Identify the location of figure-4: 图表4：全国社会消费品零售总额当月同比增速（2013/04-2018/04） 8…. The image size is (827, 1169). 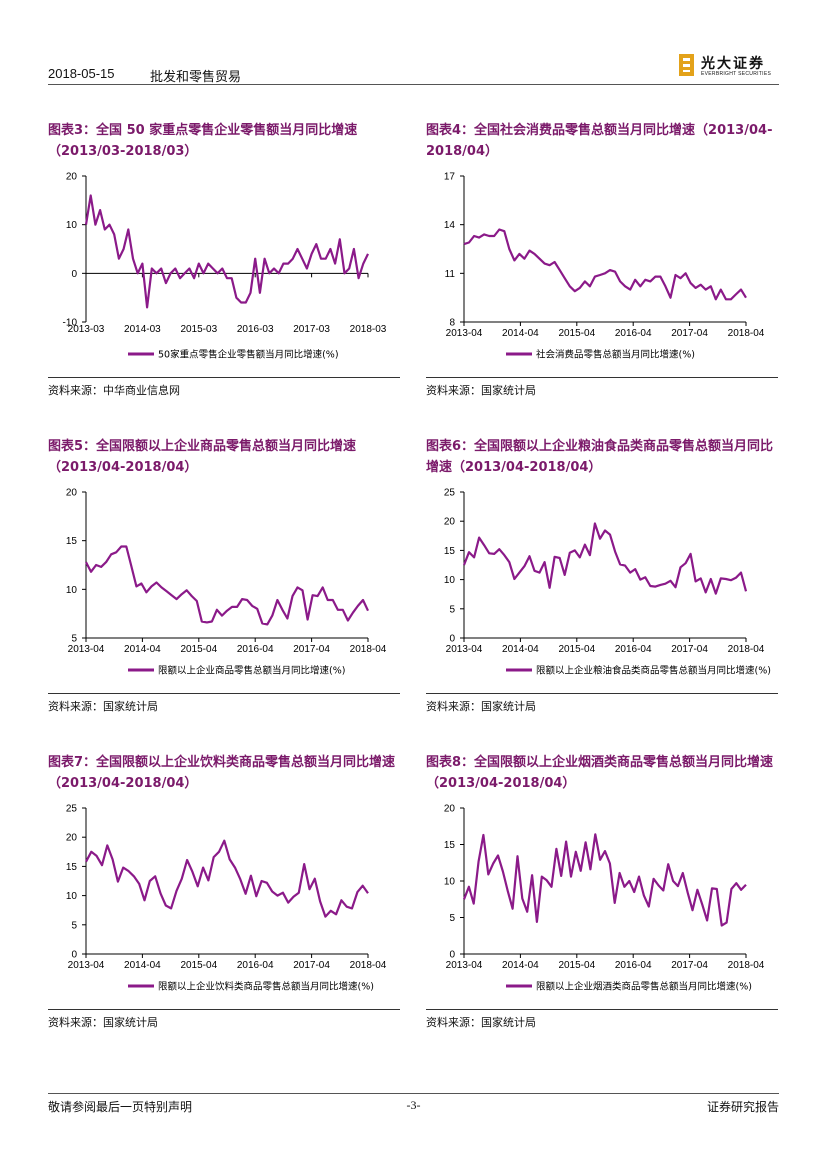
(602, 260).